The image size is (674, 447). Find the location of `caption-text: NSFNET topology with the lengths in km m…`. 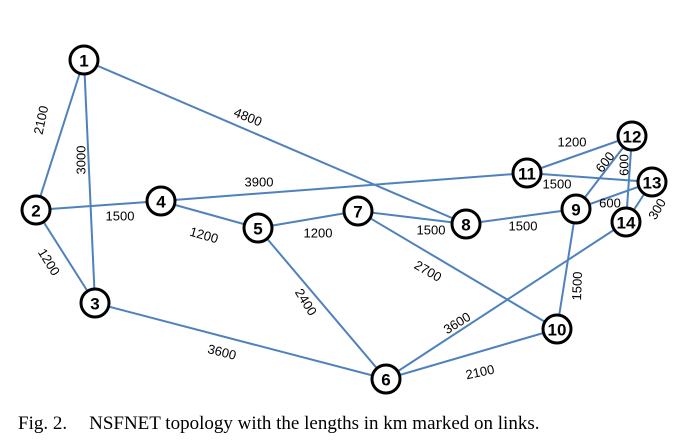

caption-text: NSFNET topology with the lengths in km m… is located at coordinates (314, 423).